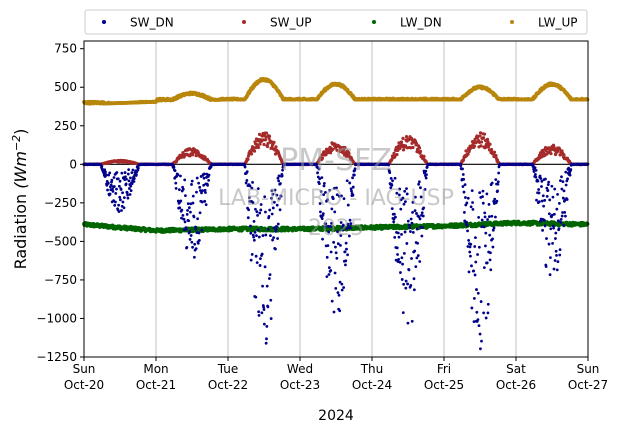  What do you see at coordinates (73, 164) in the screenshot?
I see `y-tick-label: 0` at bounding box center [73, 164].